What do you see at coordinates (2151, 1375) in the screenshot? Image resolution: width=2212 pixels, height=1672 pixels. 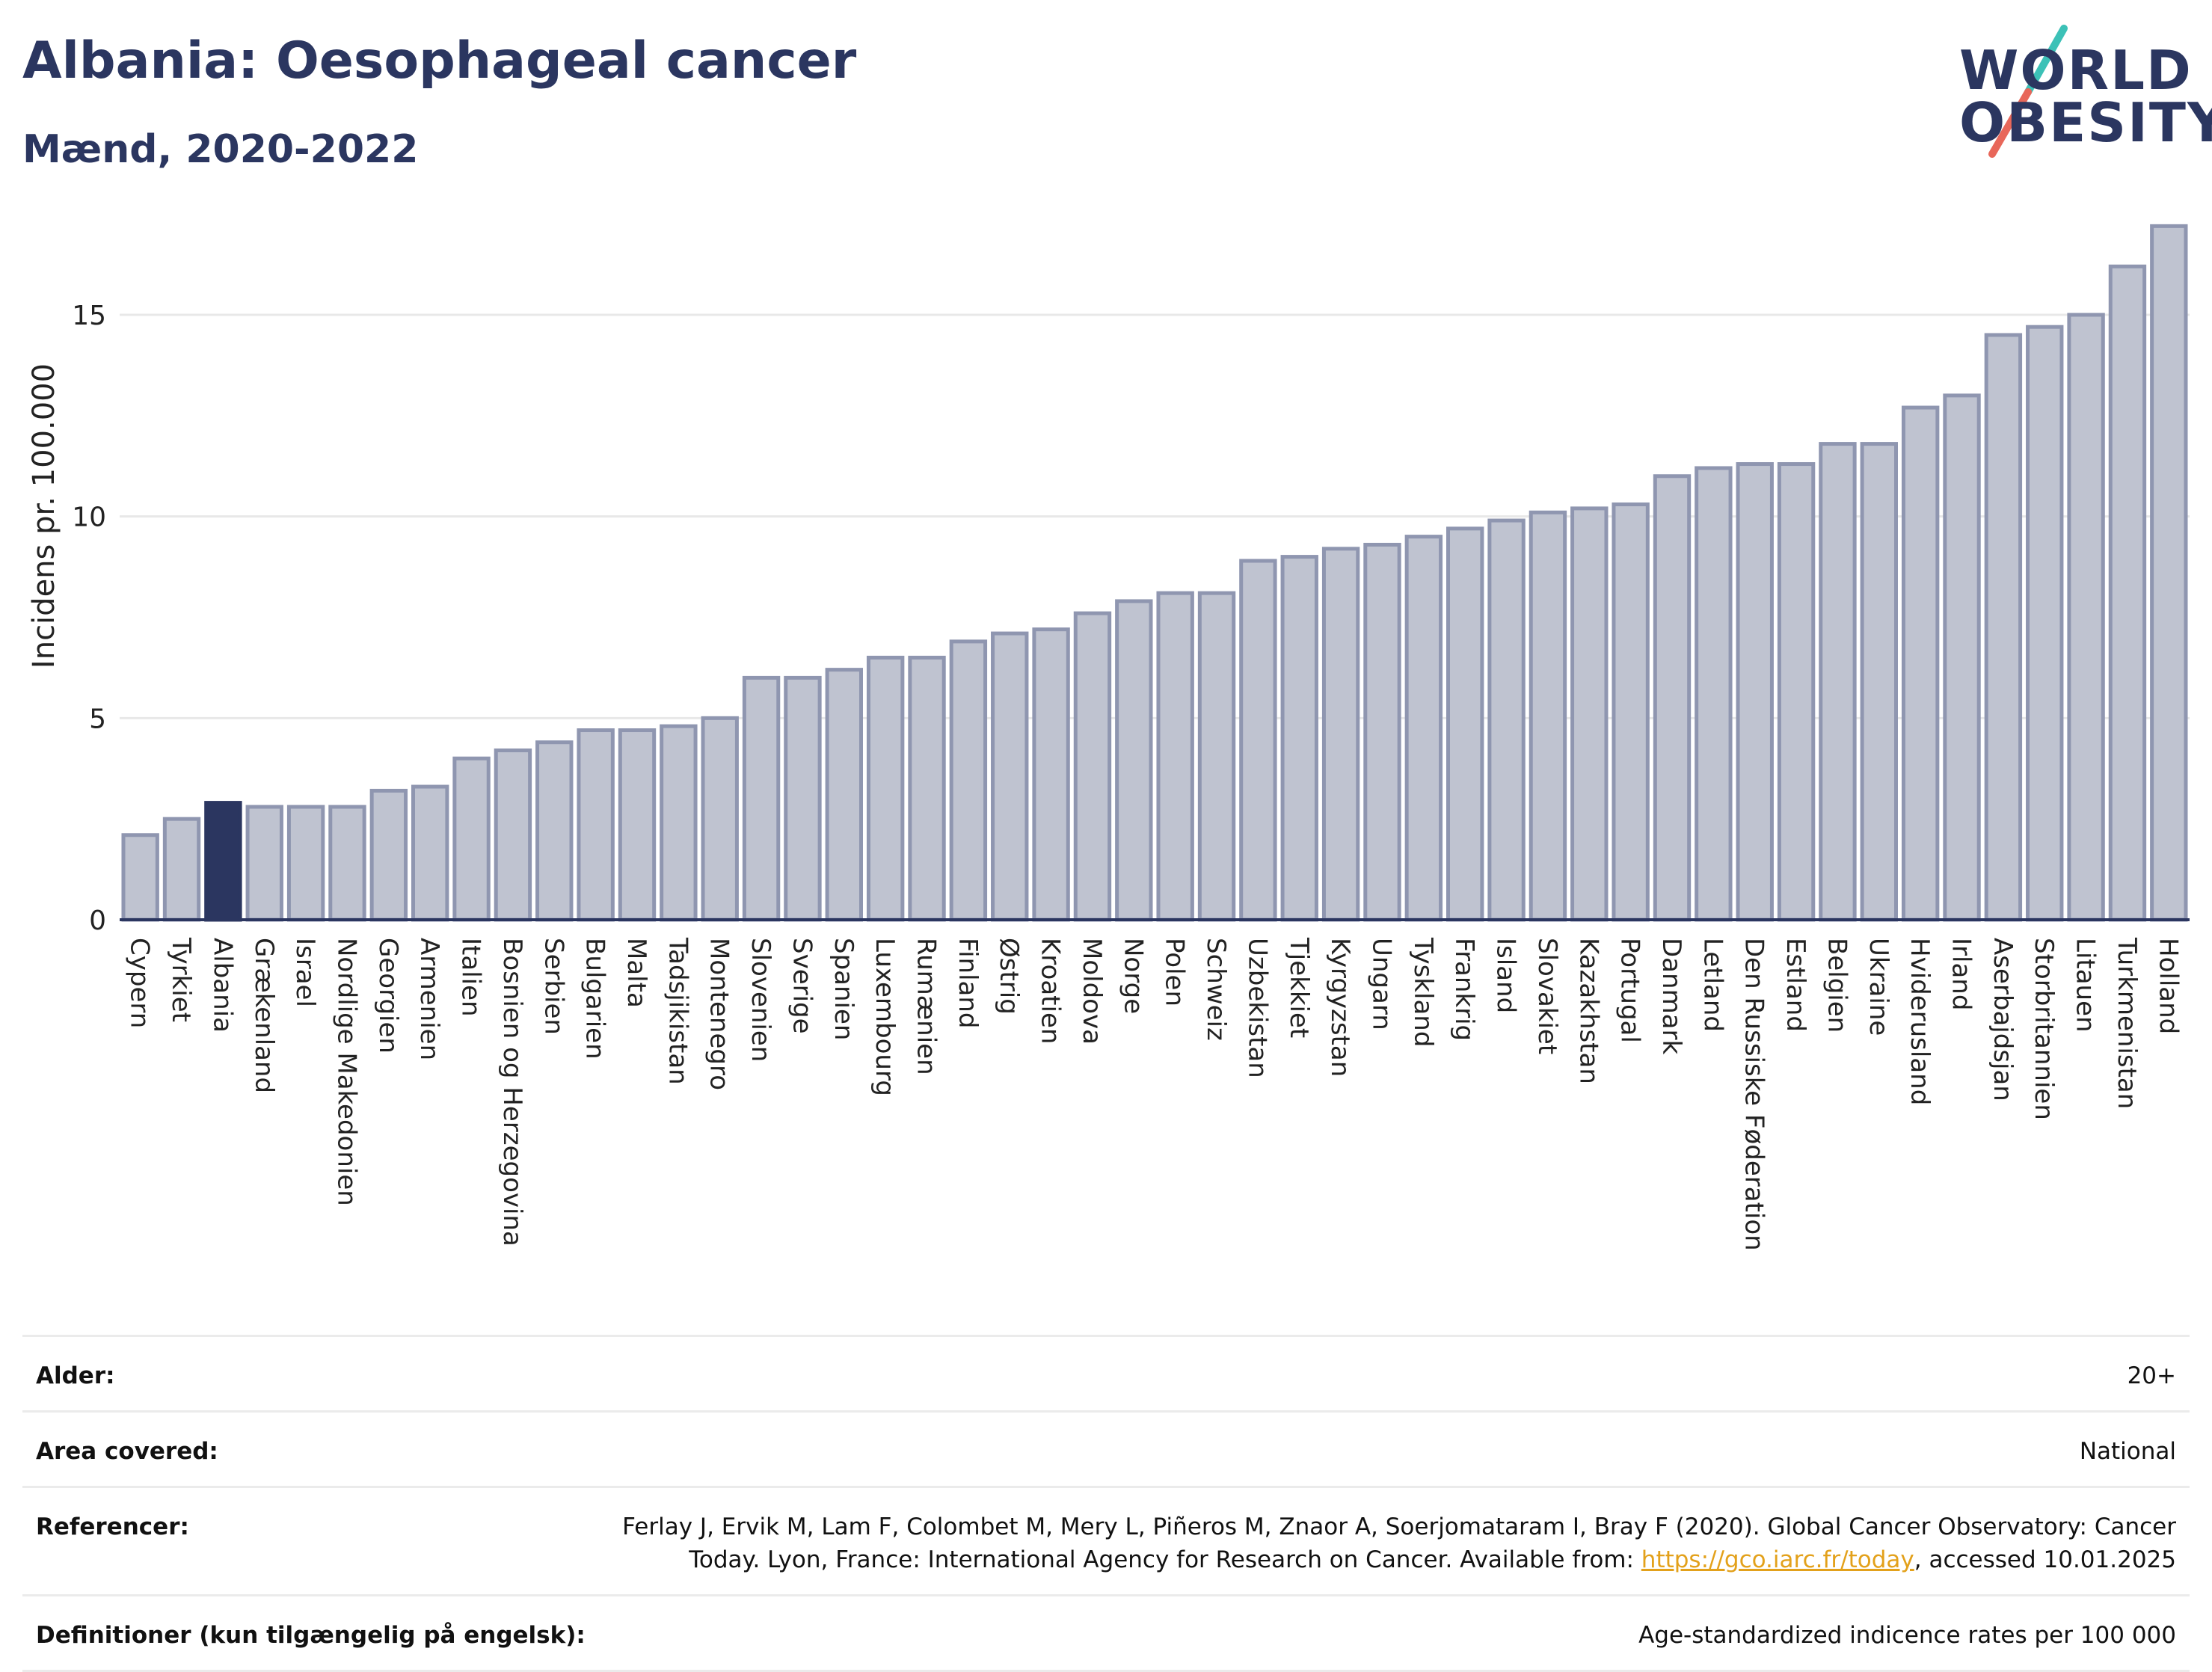 I see `age-value: 20+` at bounding box center [2151, 1375].